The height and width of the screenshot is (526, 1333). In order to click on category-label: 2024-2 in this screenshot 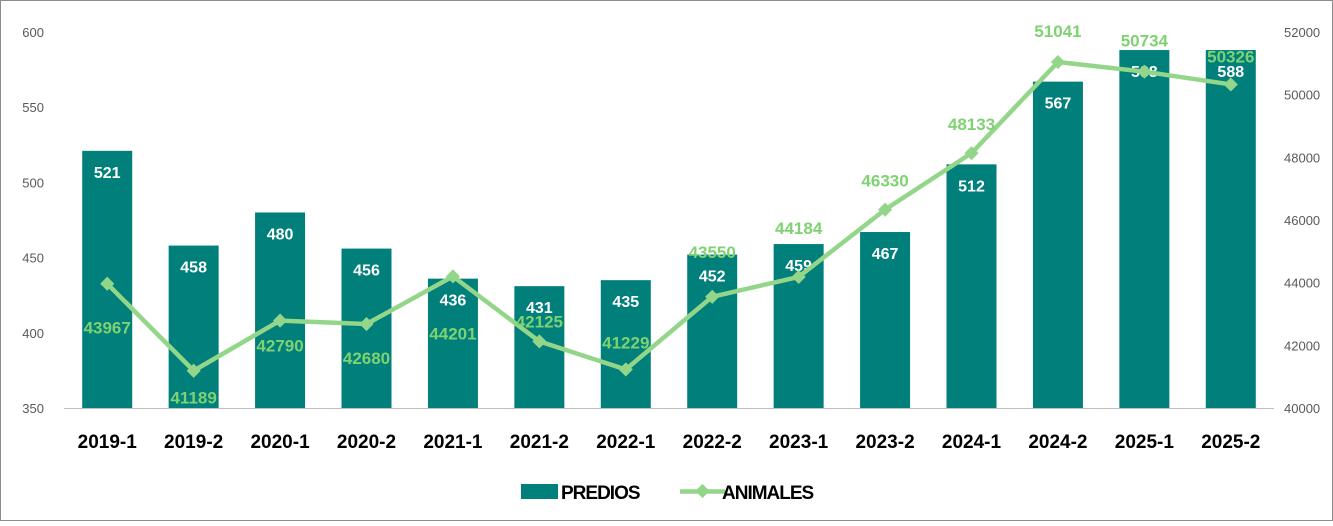, I will do `click(1057, 442)`.